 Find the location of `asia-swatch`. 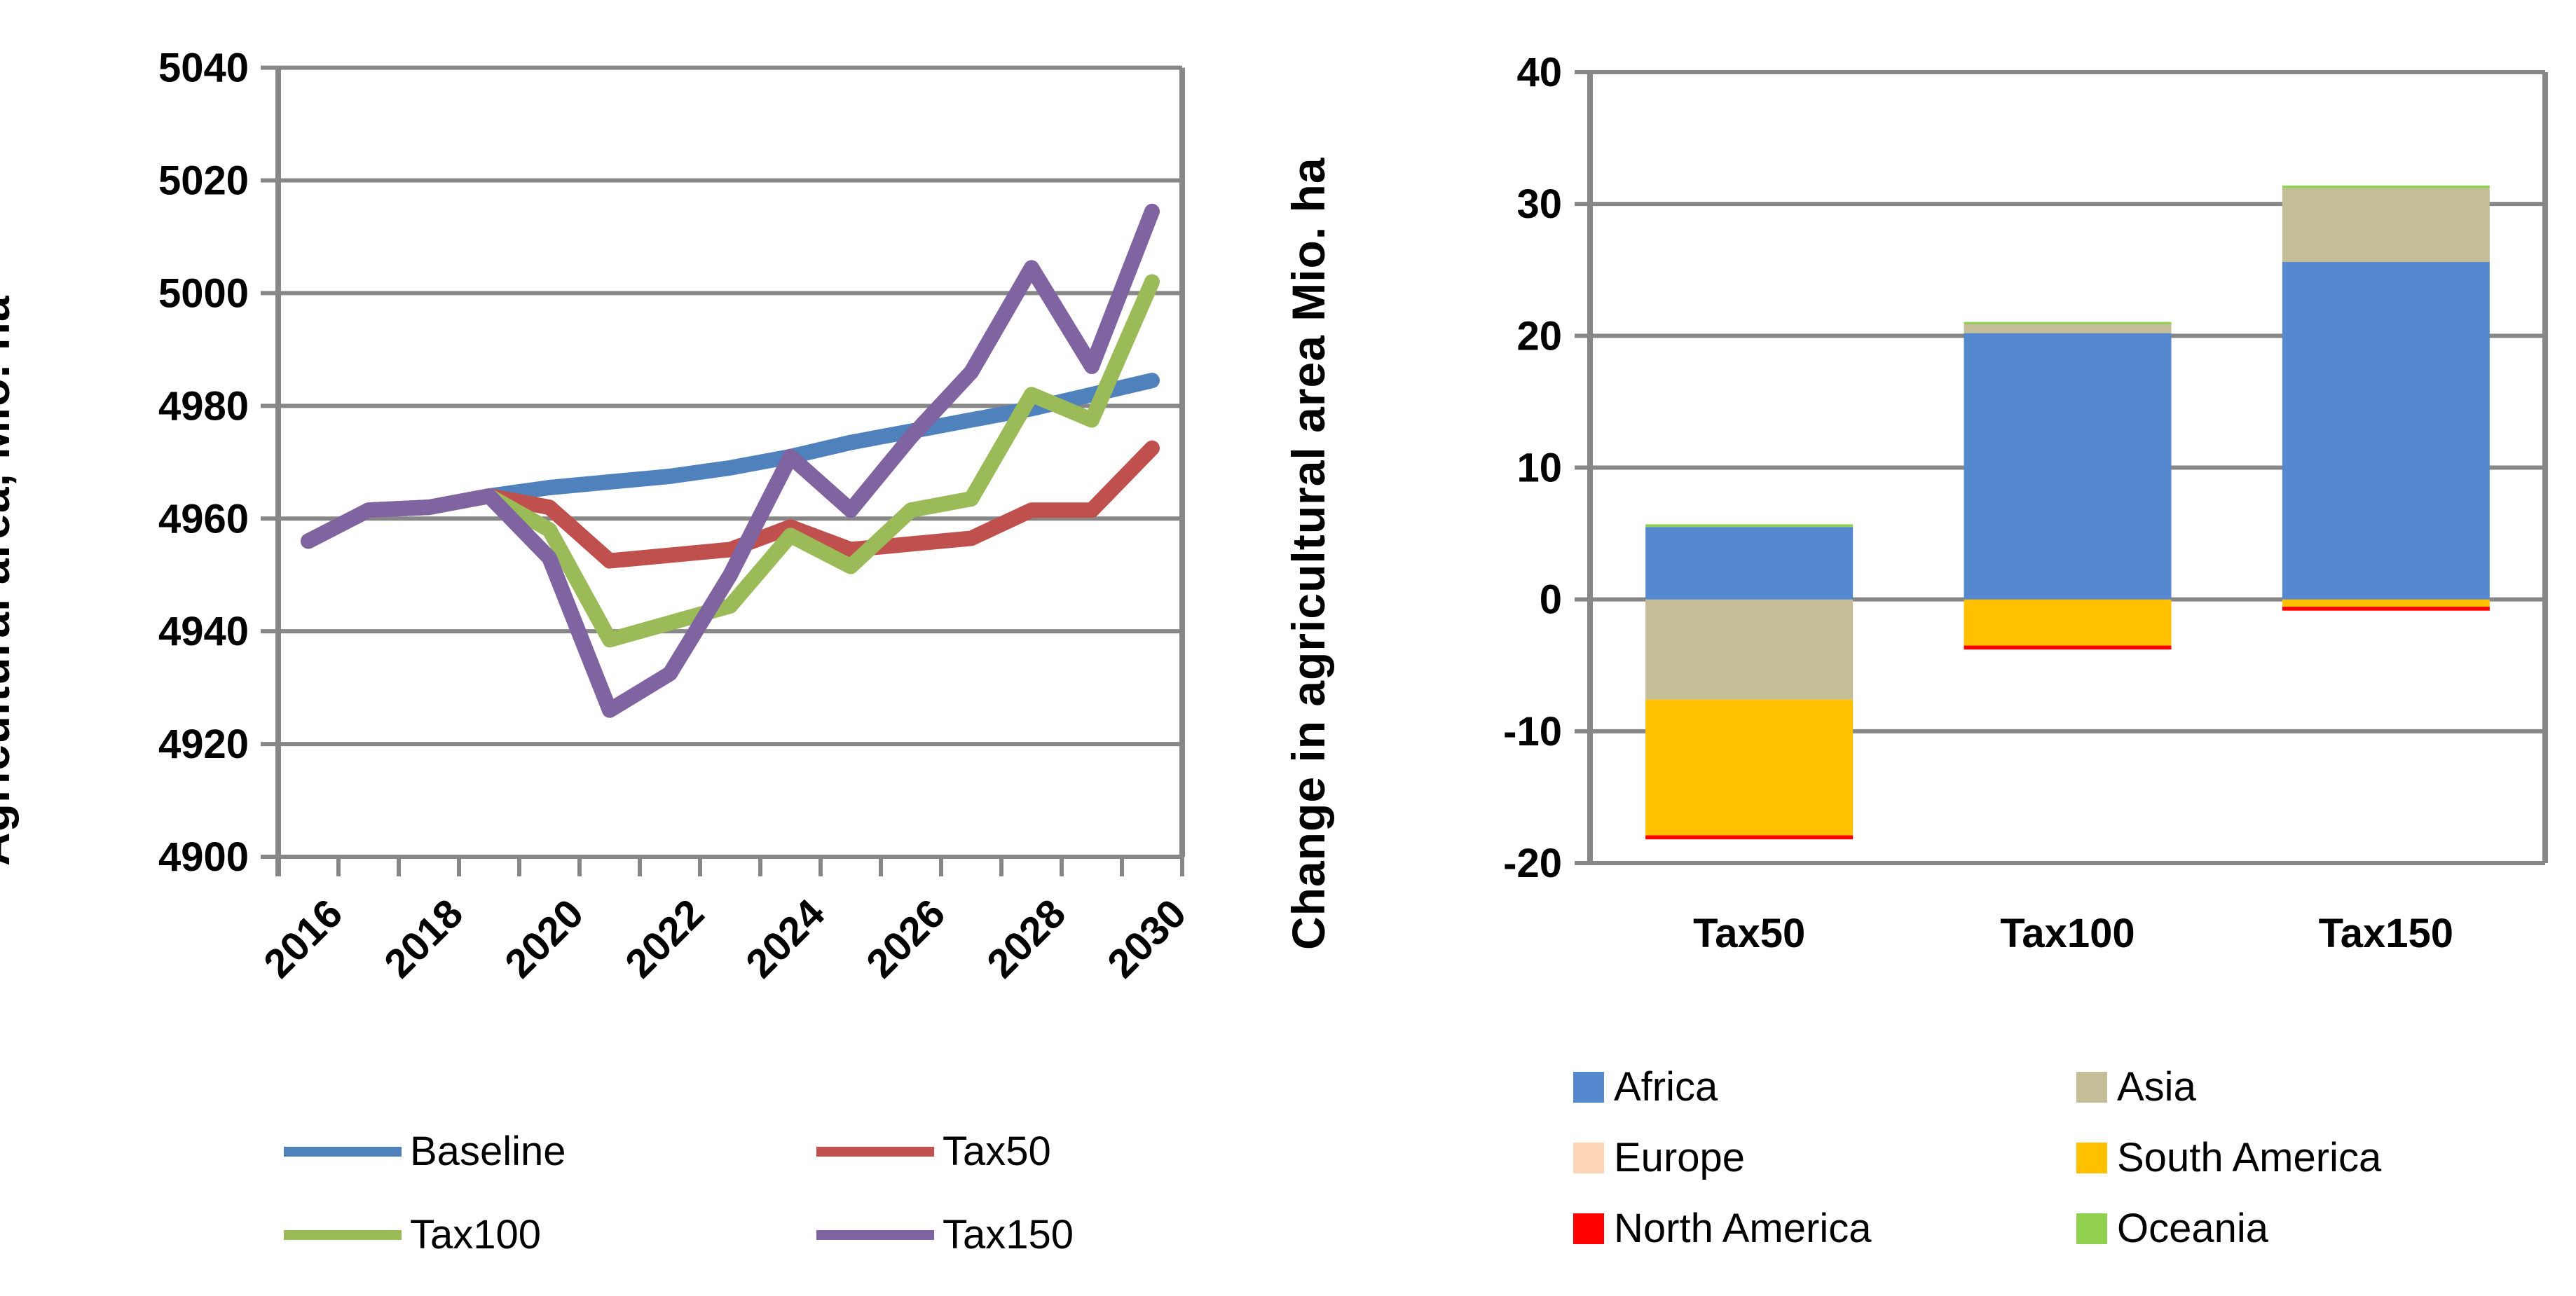

asia-swatch is located at coordinates (2091, 1087).